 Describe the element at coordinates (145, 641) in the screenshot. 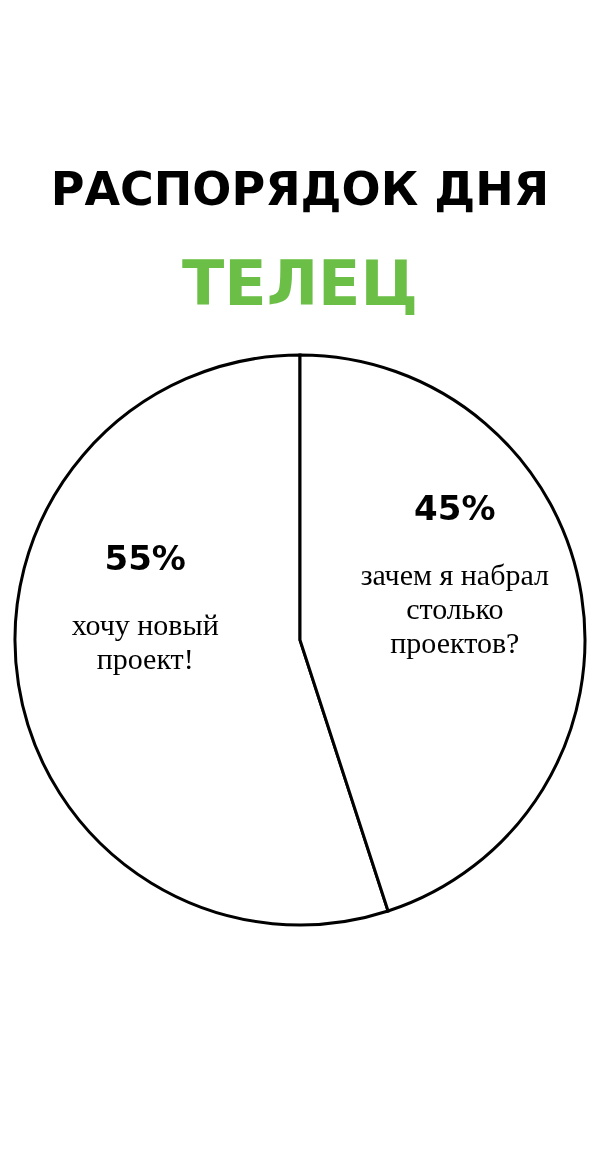

I see `slice-label: хочу новый проект!` at that location.